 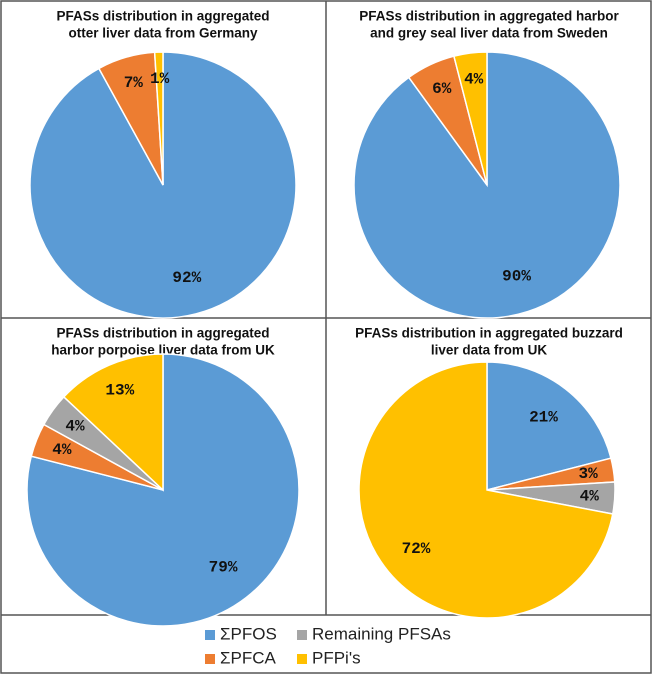 I want to click on chart-title: and grey seal liver data from Sweden, so click(x=489, y=33).